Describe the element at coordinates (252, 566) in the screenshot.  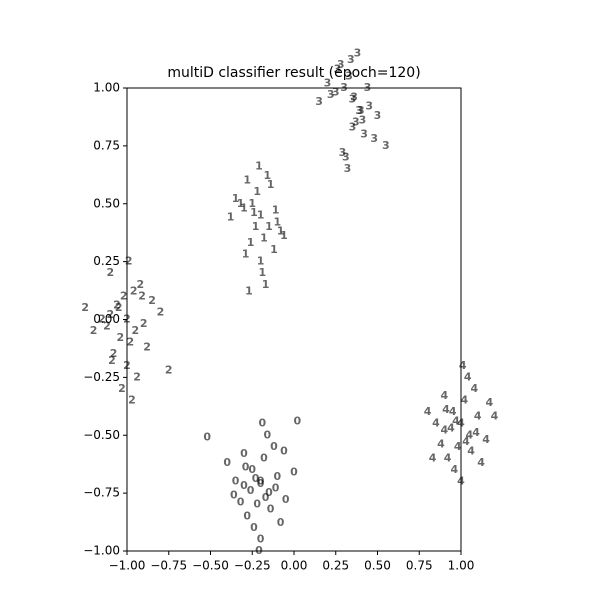
I see `x-tick-label: −0.25` at that location.